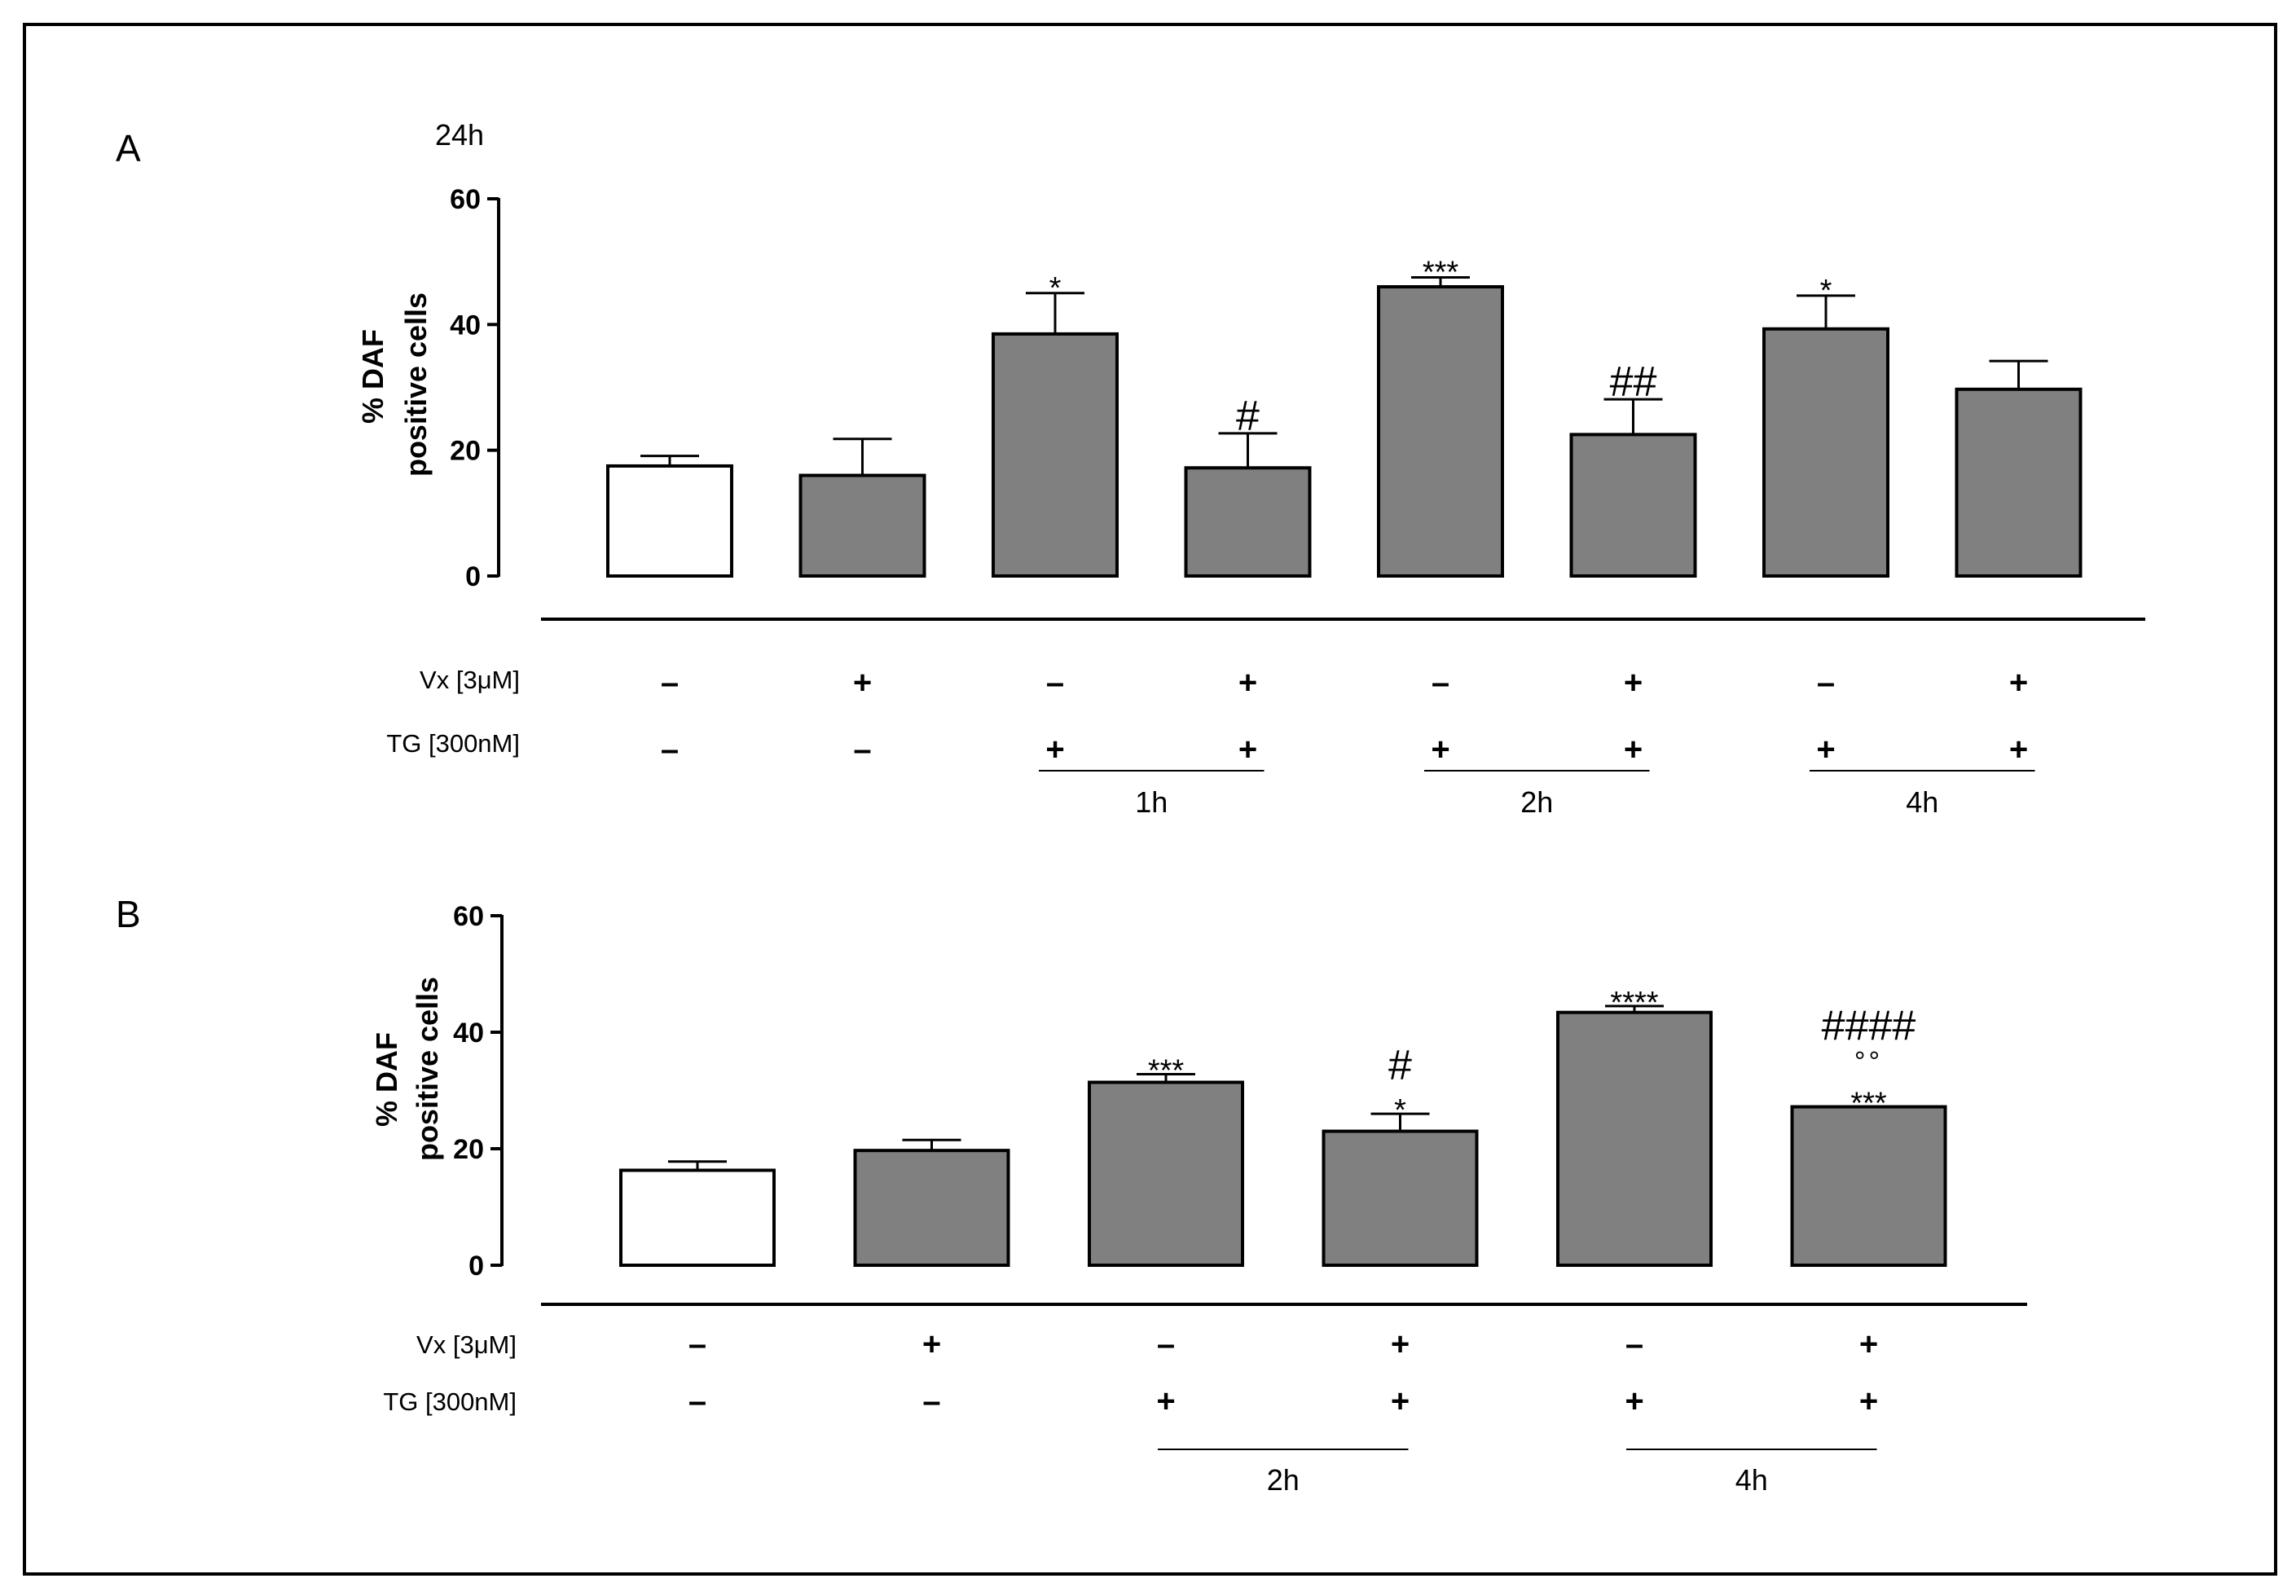  I want to click on panel-a-y-tick-label: 20, so click(466, 452).